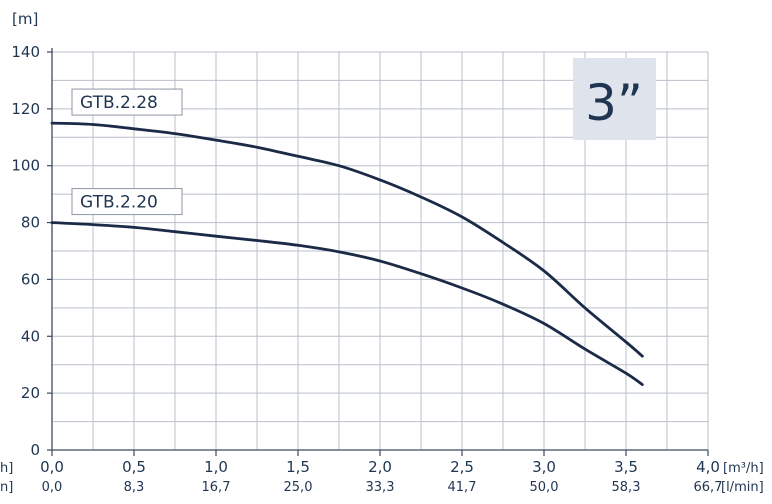 This screenshot has height=504, width=772. I want to click on y-tick-label: 80, so click(30, 223).